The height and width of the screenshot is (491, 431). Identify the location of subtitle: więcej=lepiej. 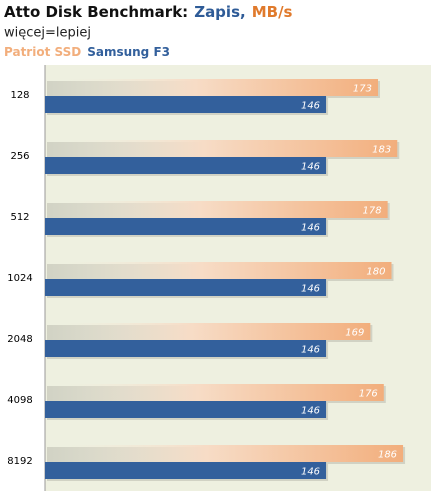
(47, 33).